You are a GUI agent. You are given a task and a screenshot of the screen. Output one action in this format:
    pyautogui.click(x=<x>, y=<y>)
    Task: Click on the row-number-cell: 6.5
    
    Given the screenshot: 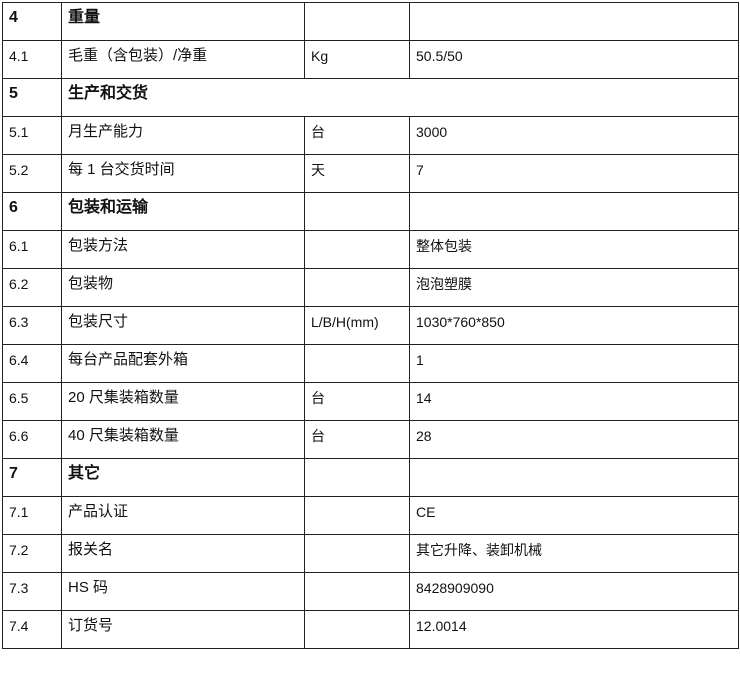 What is the action you would take?
    pyautogui.click(x=32, y=401)
    